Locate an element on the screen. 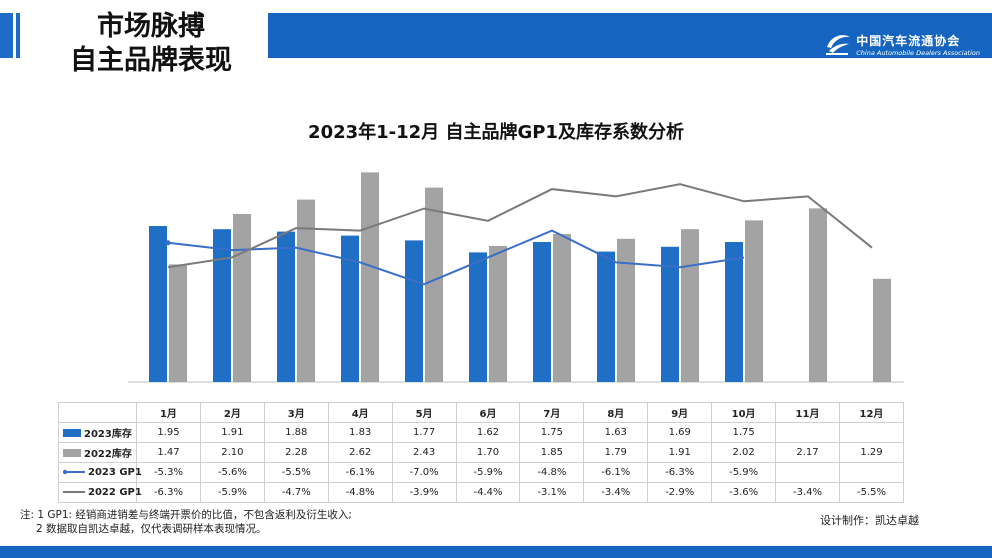 The image size is (992, 558). table-month-header: 4月 is located at coordinates (360, 412).